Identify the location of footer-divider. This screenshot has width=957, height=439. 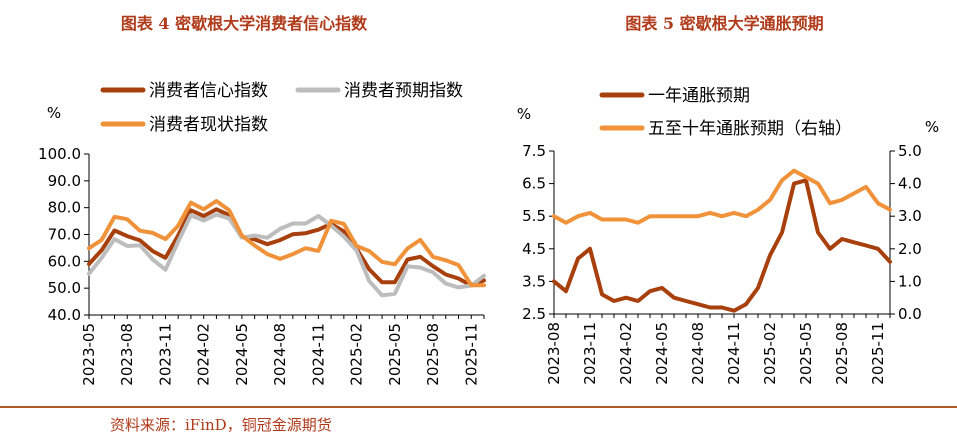
(478, 407).